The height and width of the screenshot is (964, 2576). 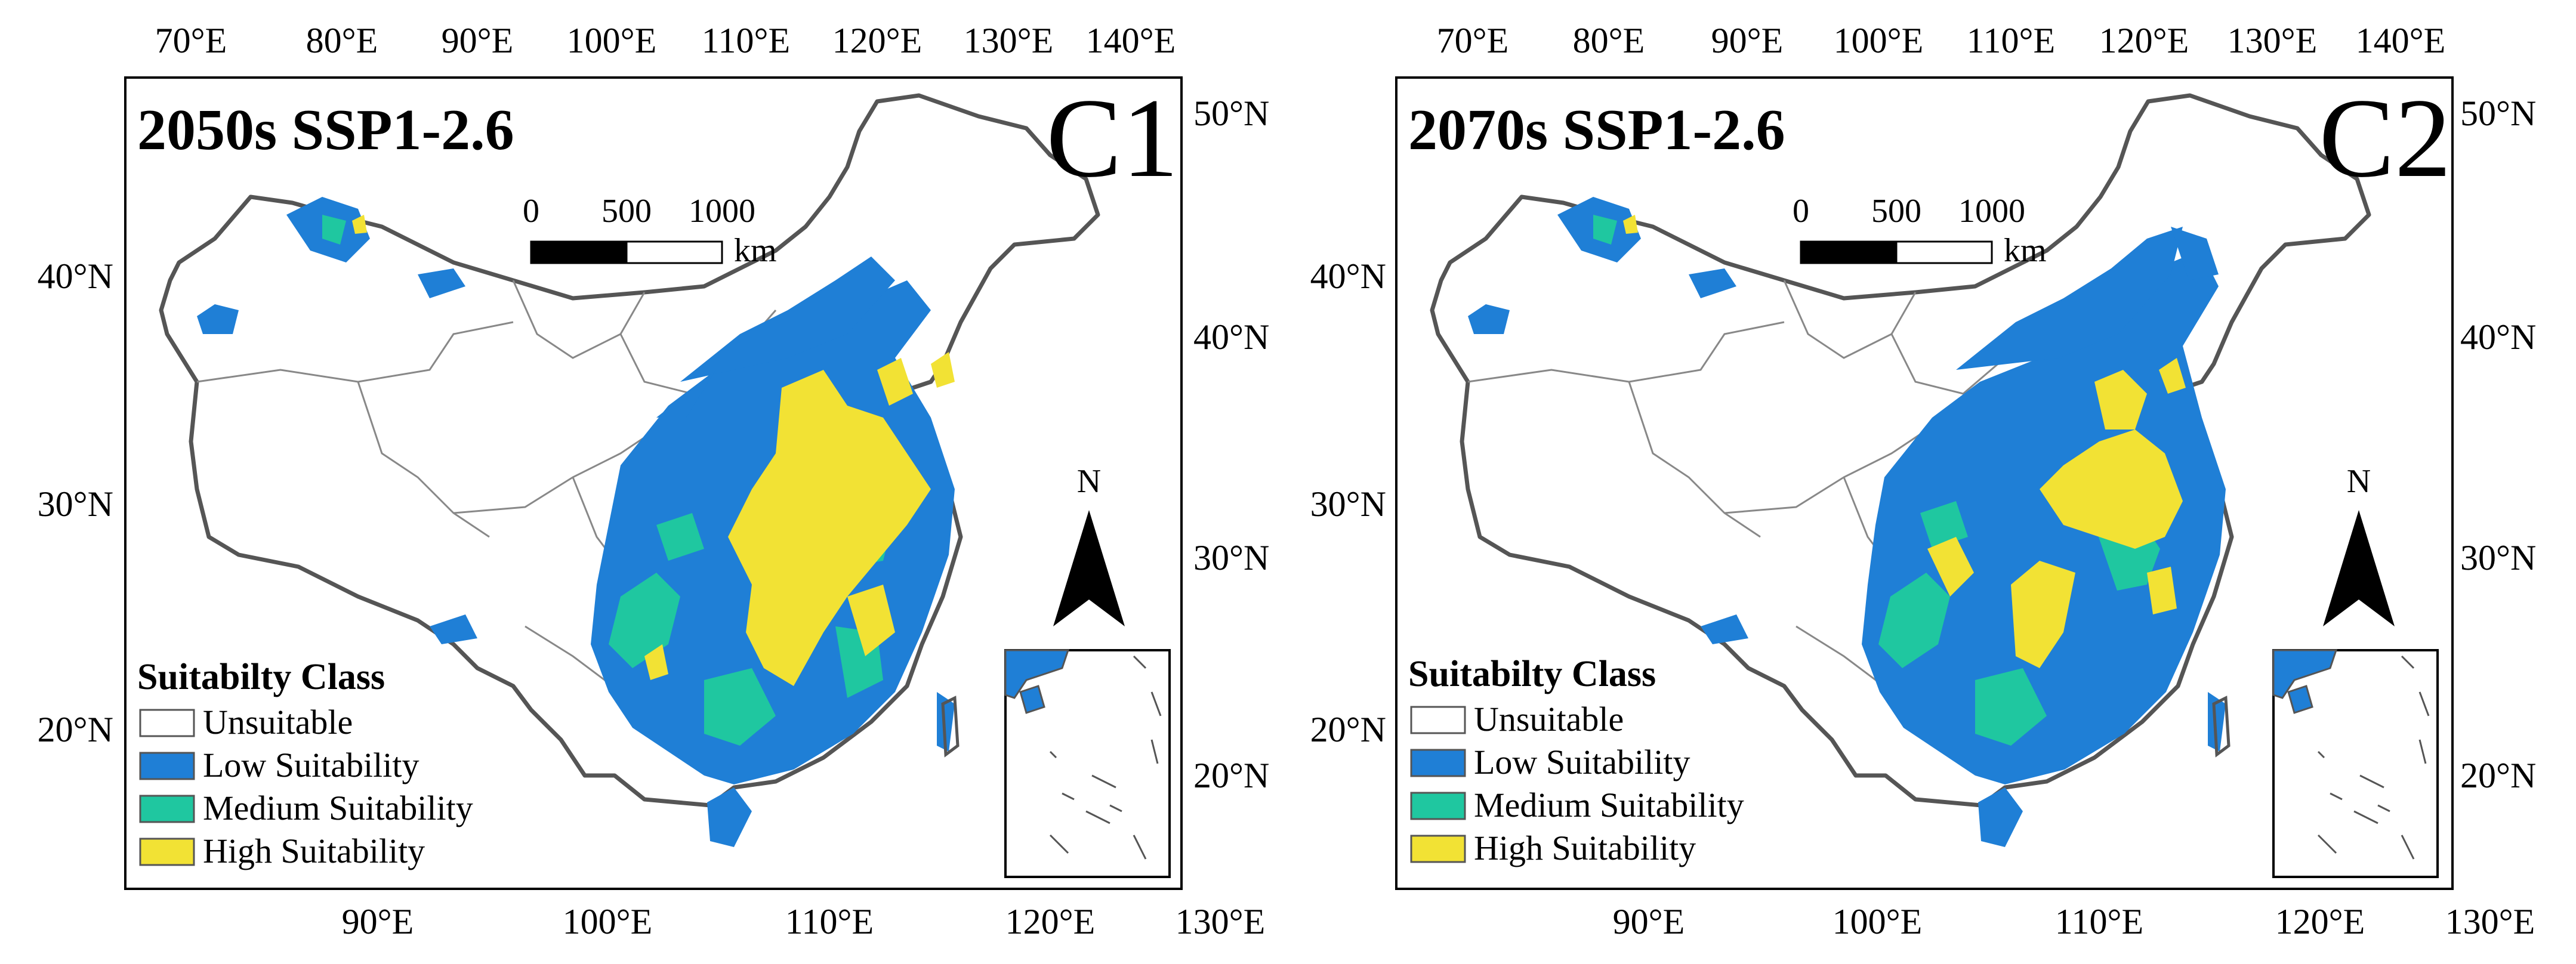 I want to click on panel-title: 2050s SSP1-2.6, so click(x=325, y=130).